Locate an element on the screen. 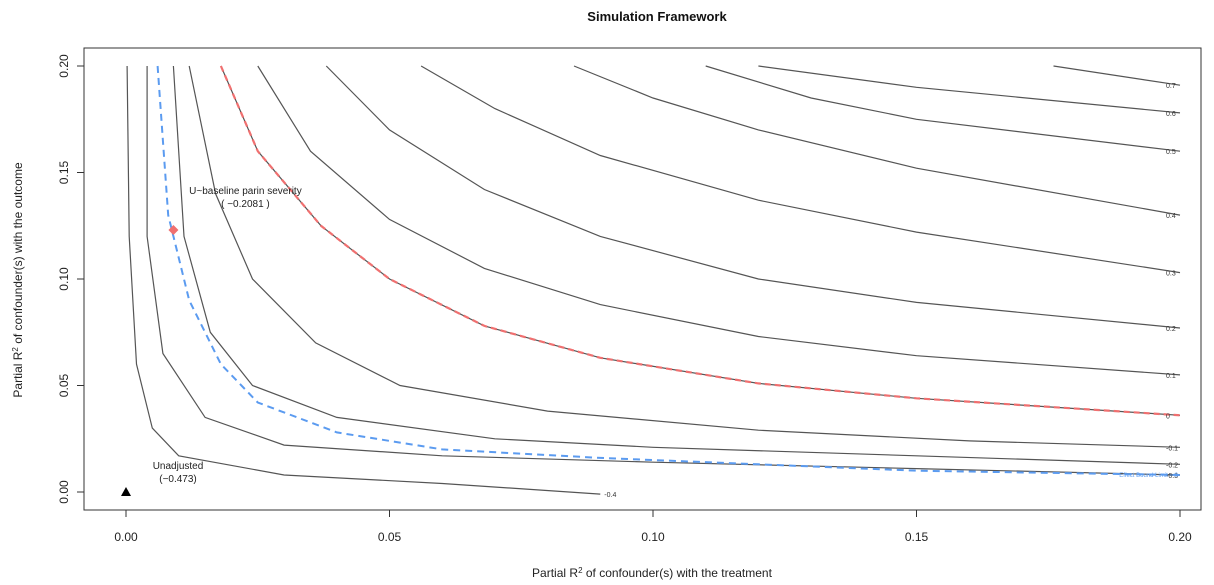  contour-label: 0.1 is located at coordinates (1171, 376).